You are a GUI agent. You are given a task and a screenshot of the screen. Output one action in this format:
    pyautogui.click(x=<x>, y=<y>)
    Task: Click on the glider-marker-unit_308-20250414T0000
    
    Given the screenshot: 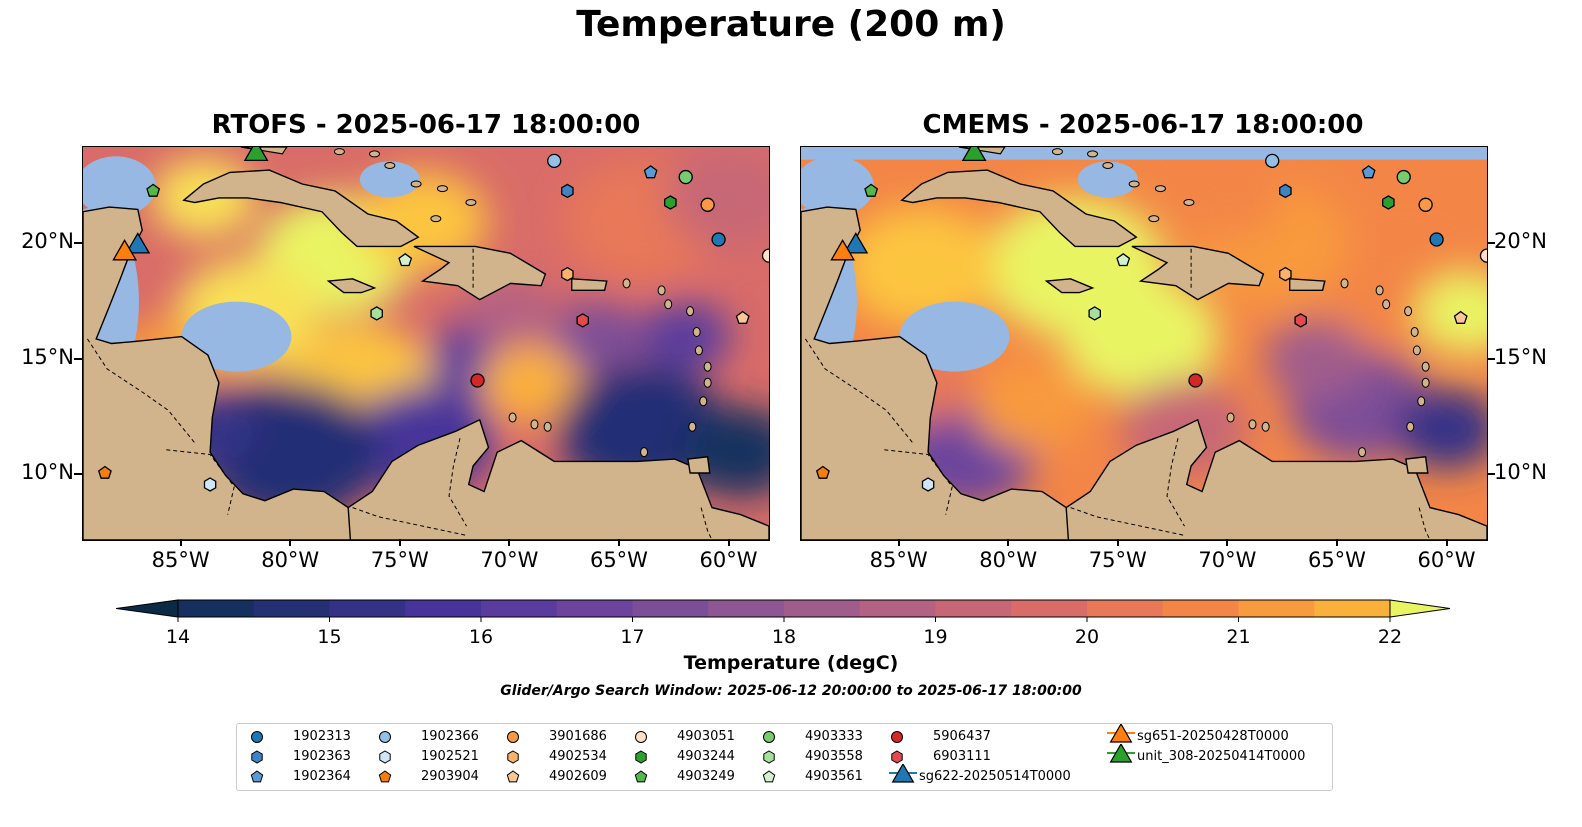 What is the action you would take?
    pyautogui.click(x=256, y=154)
    